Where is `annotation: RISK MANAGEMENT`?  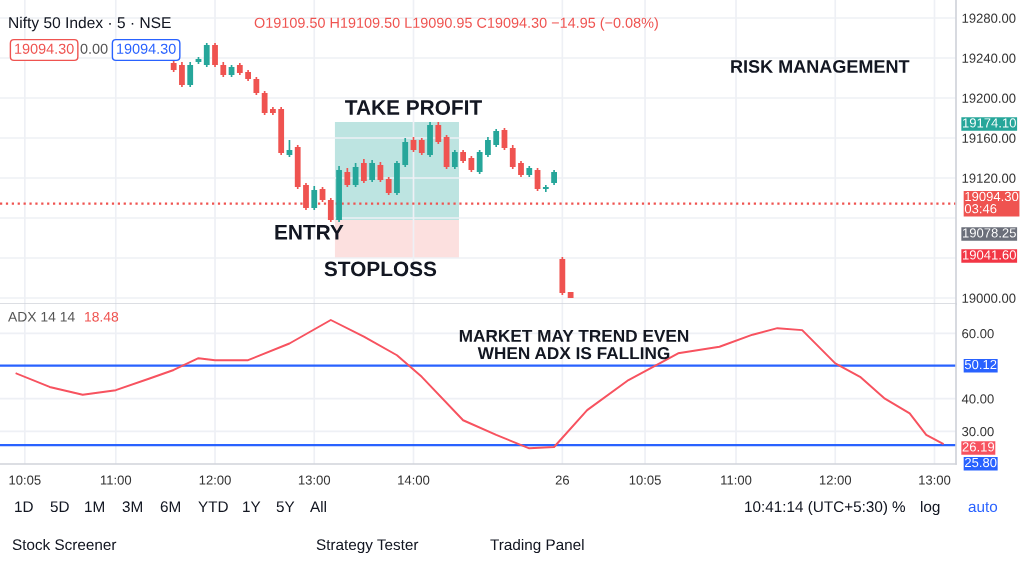 annotation: RISK MANAGEMENT is located at coordinates (820, 66).